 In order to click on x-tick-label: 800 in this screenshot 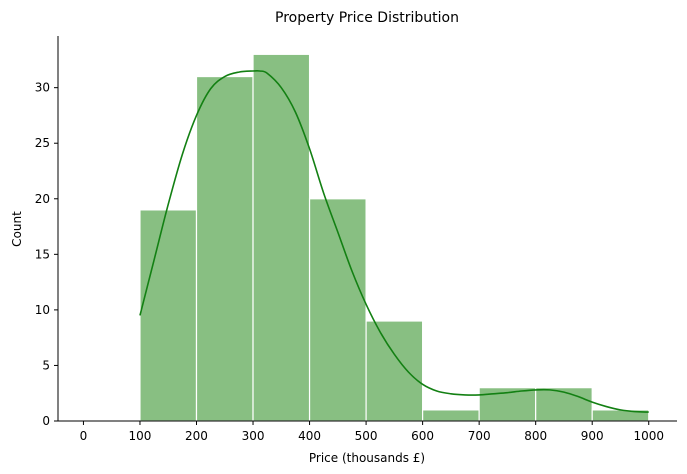, I will do `click(535, 436)`.